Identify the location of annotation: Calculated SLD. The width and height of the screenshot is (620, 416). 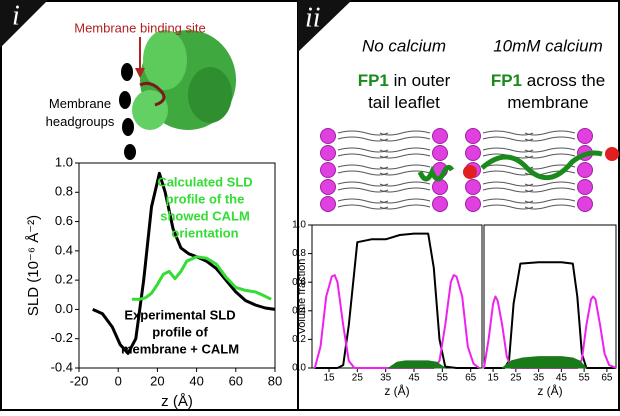
(204, 181).